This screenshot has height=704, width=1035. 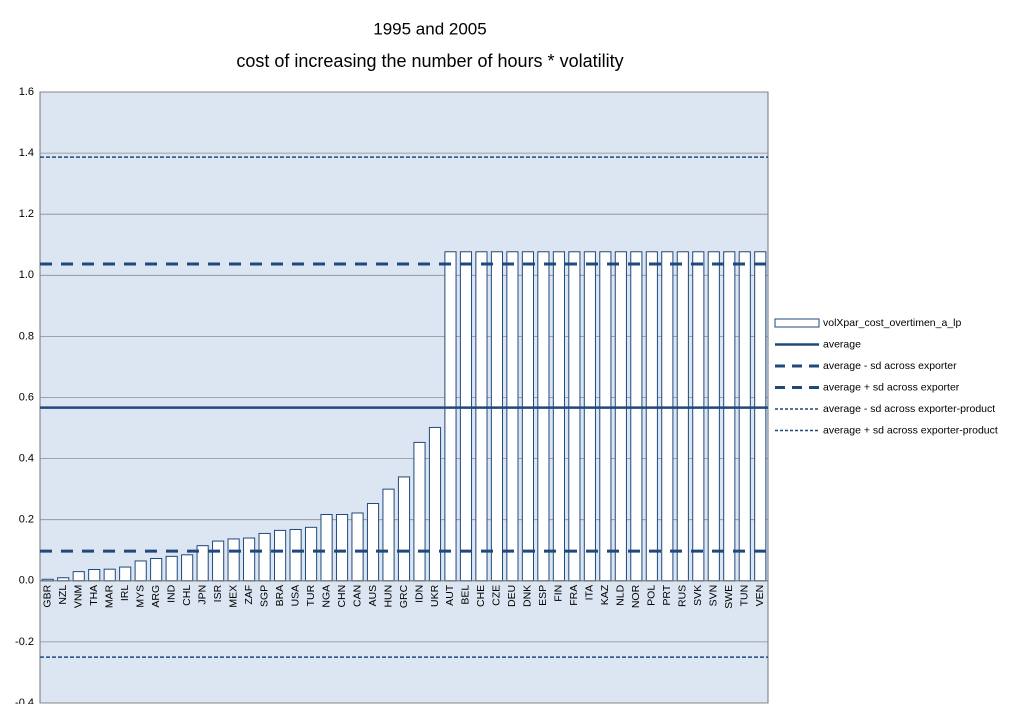 I want to click on y-tick-label: 0.4, so click(x=26, y=459).